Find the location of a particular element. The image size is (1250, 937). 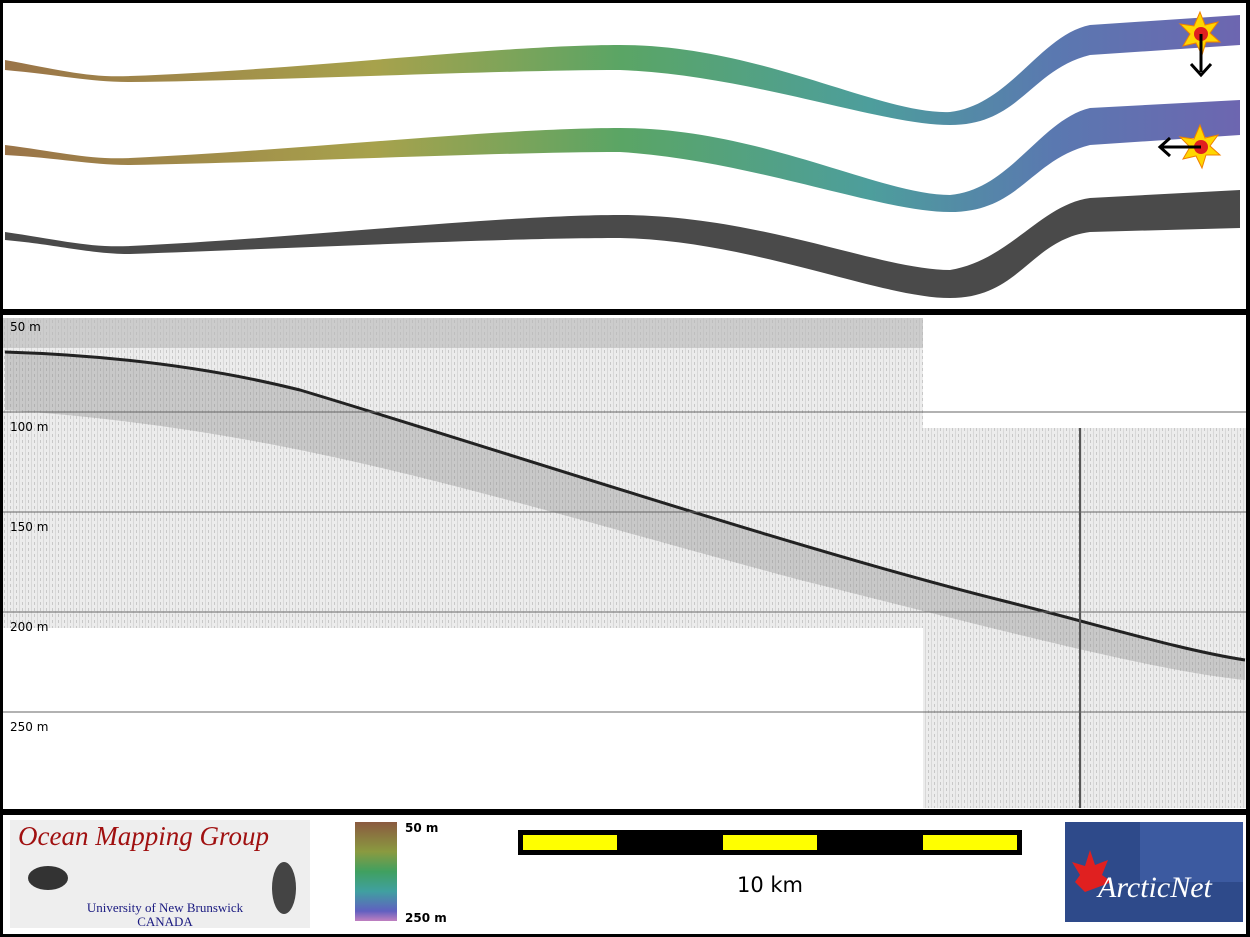

omg-country: CANADA is located at coordinates (165, 921).